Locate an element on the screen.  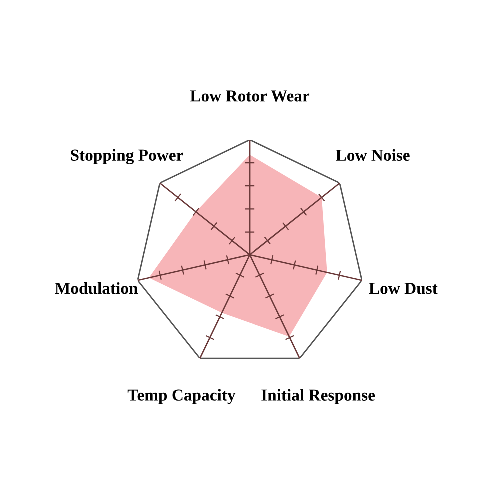
spoke-label: Low Dust is located at coordinates (403, 288).